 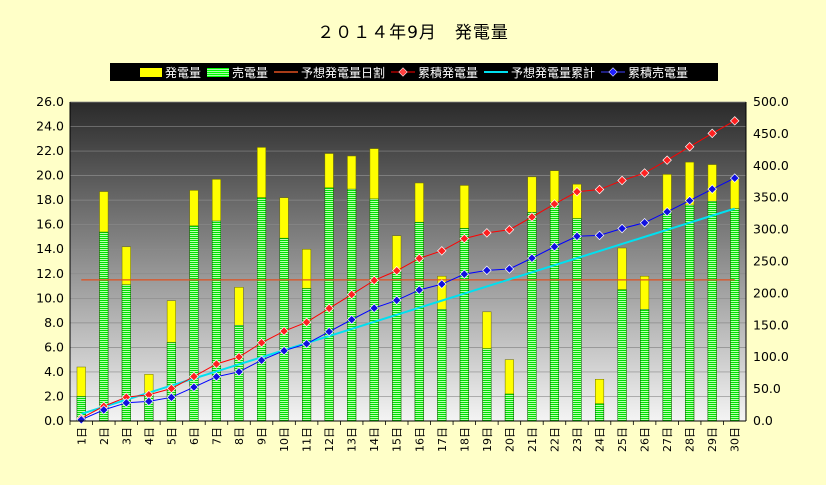 I want to click on legend-label-forecast-cum: 予想発電量累計, so click(x=553, y=72).